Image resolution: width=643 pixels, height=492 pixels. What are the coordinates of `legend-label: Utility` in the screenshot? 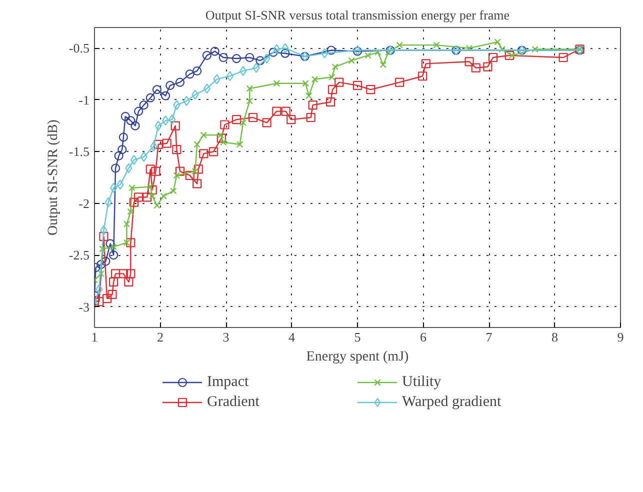 It's located at (422, 382).